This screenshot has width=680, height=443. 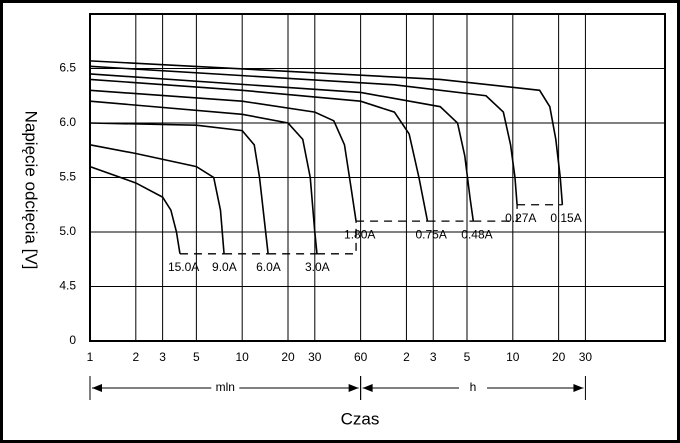 What do you see at coordinates (476, 234) in the screenshot?
I see `curve-label: 0.48A` at bounding box center [476, 234].